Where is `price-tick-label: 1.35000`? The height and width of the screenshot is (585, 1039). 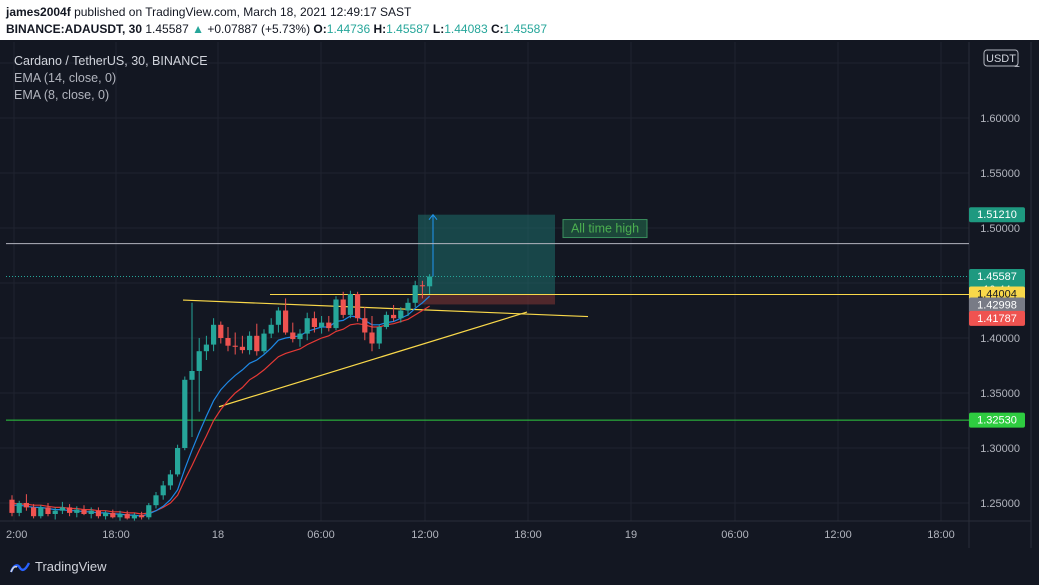
price-tick-label: 1.35000 is located at coordinates (1000, 394).